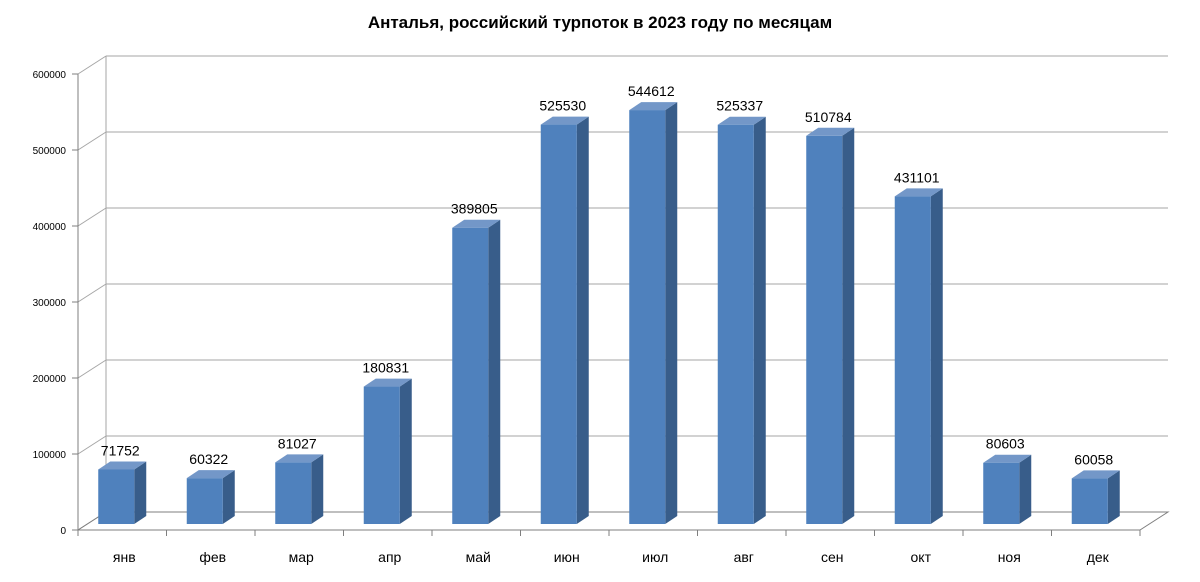  What do you see at coordinates (474, 209) in the screenshot?
I see `data-label: 389805` at bounding box center [474, 209].